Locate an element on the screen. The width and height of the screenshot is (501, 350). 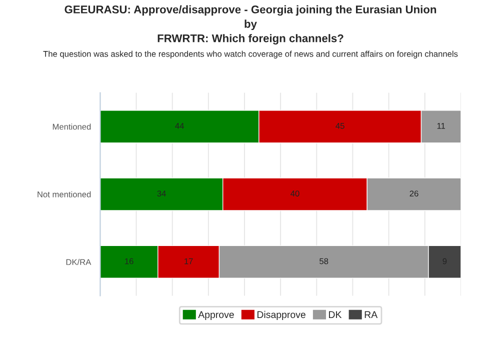
legend-label: Approve is located at coordinates (216, 315).